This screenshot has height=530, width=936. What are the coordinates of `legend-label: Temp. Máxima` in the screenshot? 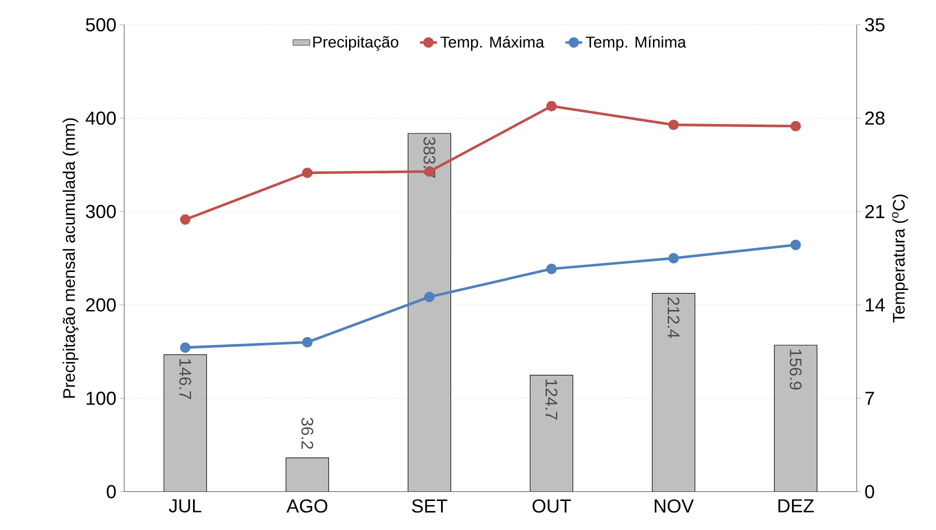 It's located at (492, 43).